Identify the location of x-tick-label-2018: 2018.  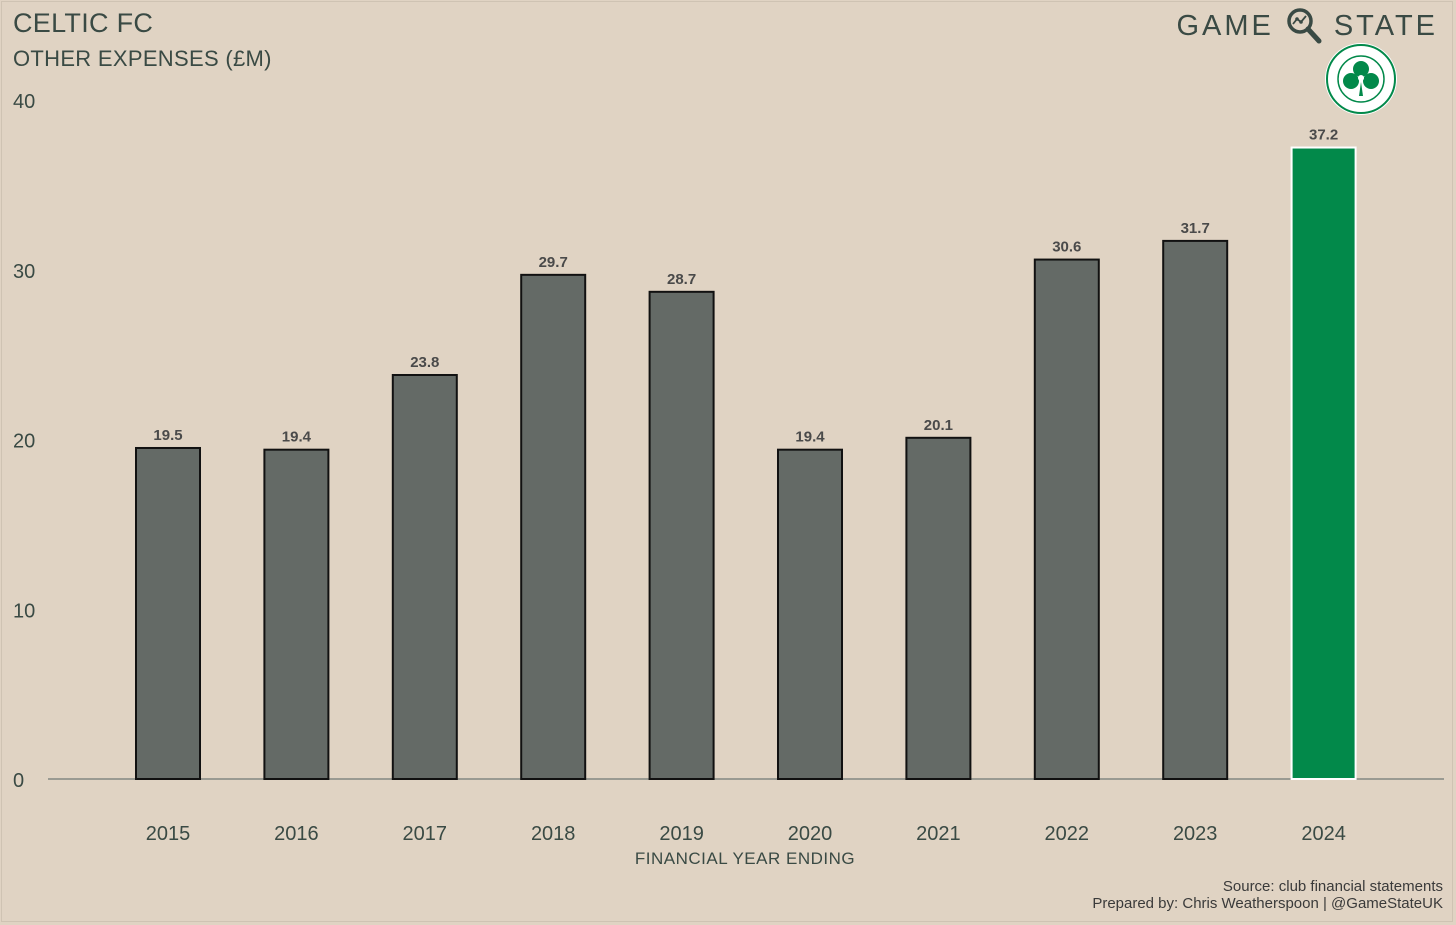
(553, 834).